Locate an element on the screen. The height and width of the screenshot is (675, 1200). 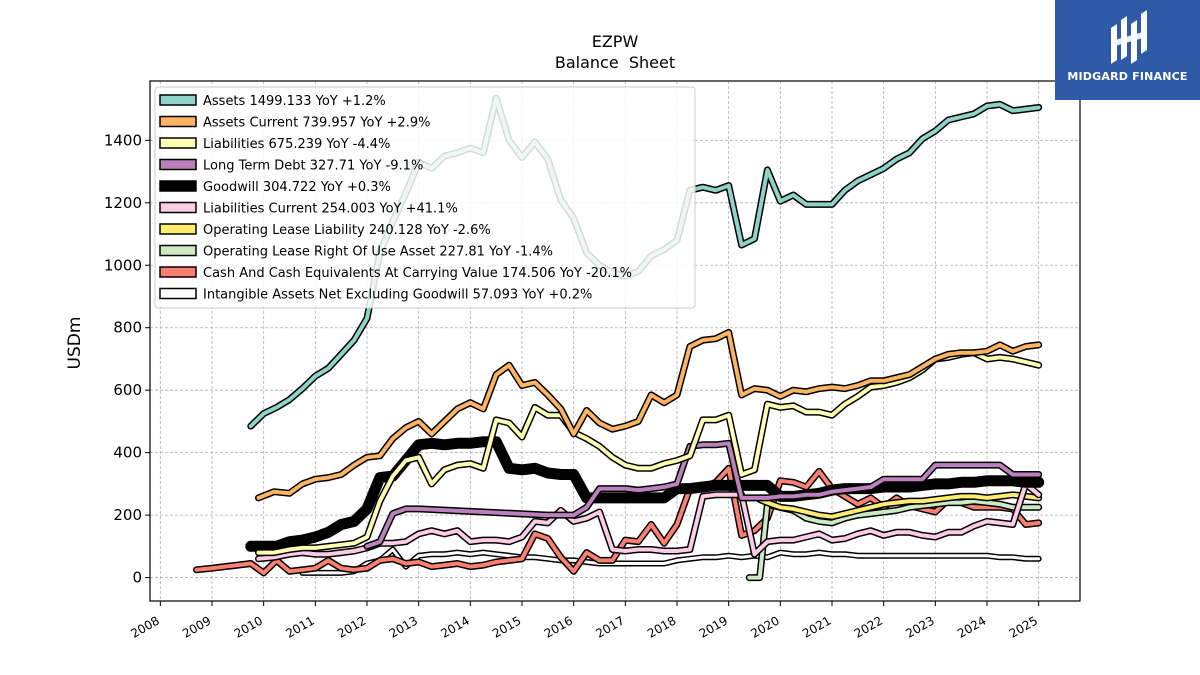
brand-logo: MIDGARD FINANCE is located at coordinates (1127, 50).